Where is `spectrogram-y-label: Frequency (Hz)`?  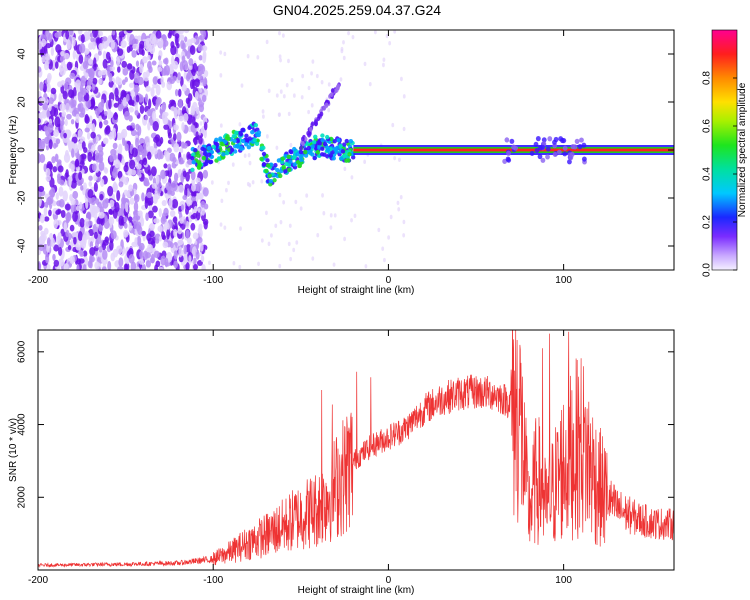
spectrogram-y-label: Frequency (Hz) is located at coordinates (13, 150).